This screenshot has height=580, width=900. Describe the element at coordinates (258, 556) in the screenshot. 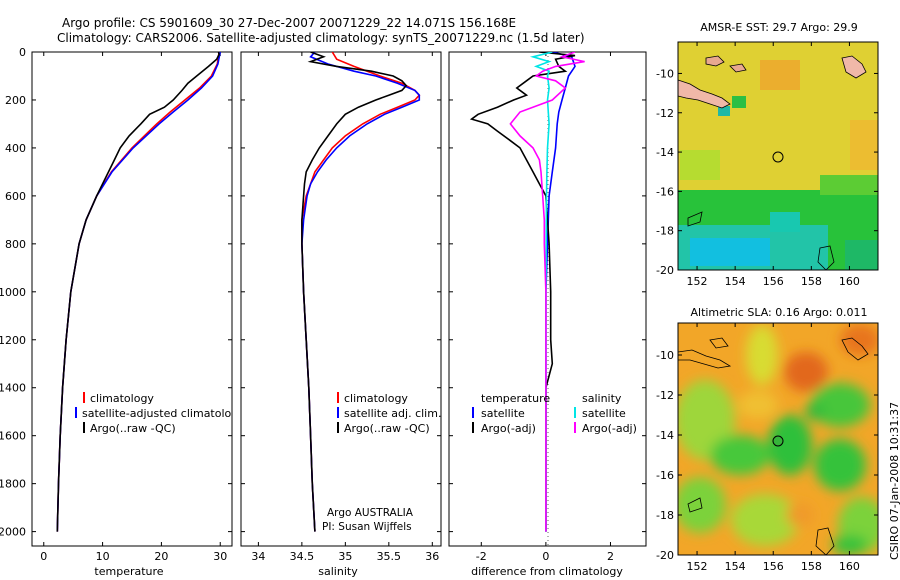

I see `x-tick-label: 34` at that location.